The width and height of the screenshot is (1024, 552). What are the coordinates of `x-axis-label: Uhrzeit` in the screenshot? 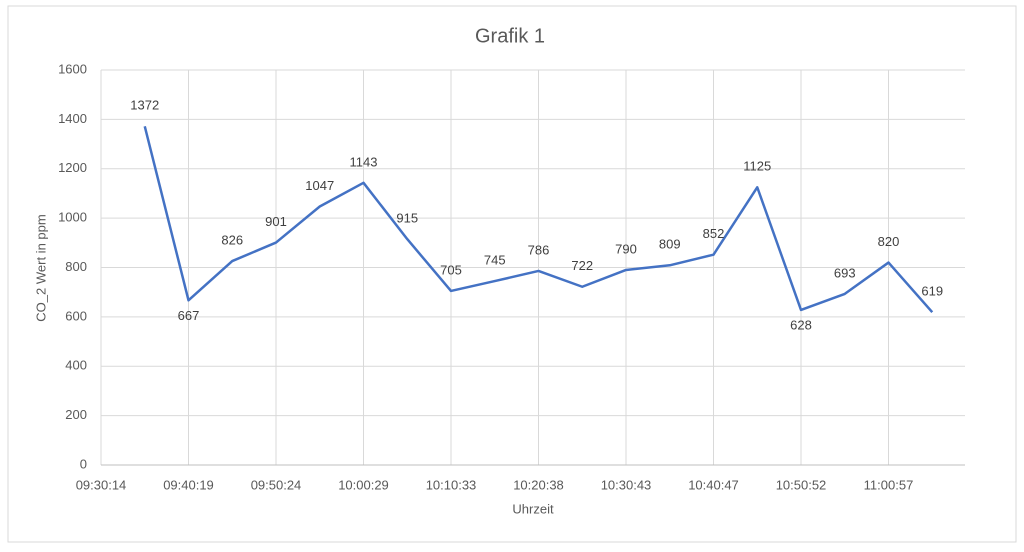 It's located at (533, 508).